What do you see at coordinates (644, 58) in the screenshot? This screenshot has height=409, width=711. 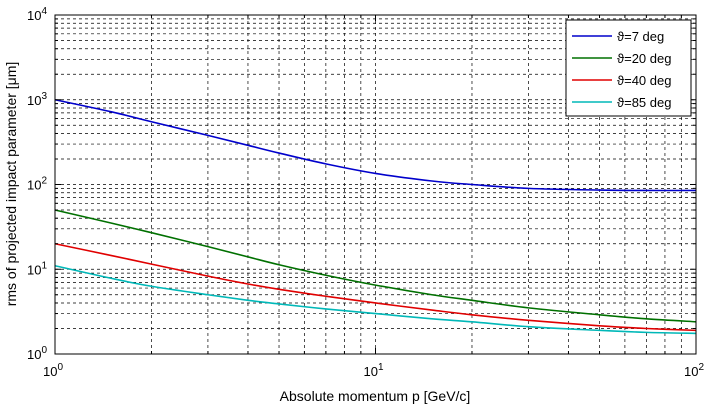 I see `legend-label: ϑ=20 deg` at bounding box center [644, 58].